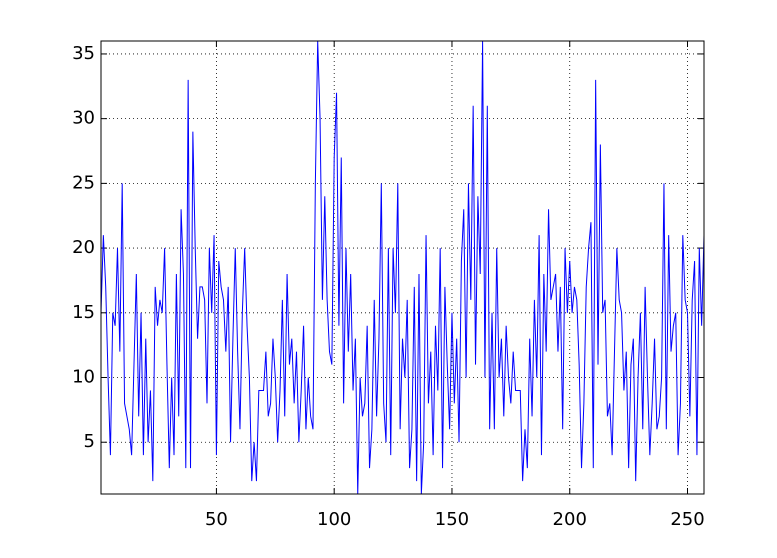 This screenshot has height=558, width=777. I want to click on x-tick-label: 200, so click(570, 519).